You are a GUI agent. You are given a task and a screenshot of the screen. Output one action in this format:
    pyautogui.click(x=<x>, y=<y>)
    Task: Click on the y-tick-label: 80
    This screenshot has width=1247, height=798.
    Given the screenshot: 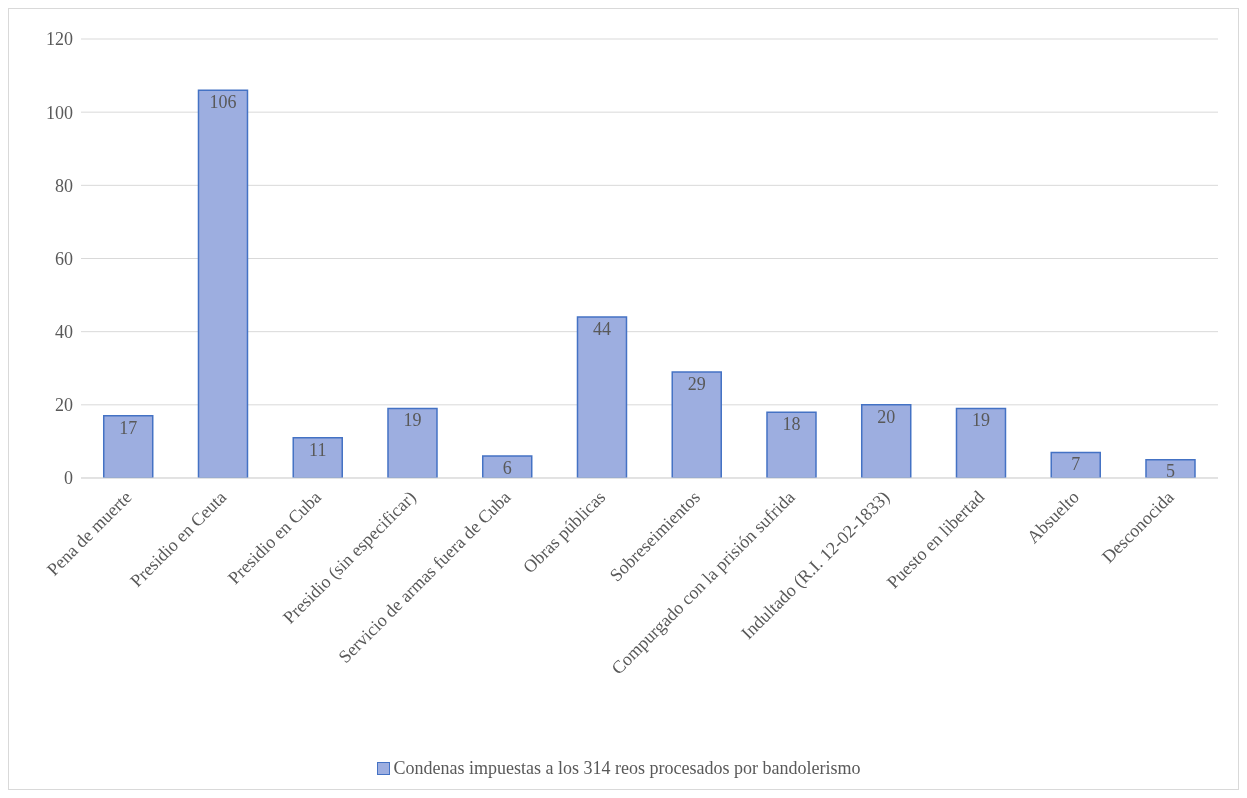 What is the action you would take?
    pyautogui.click(x=64, y=185)
    